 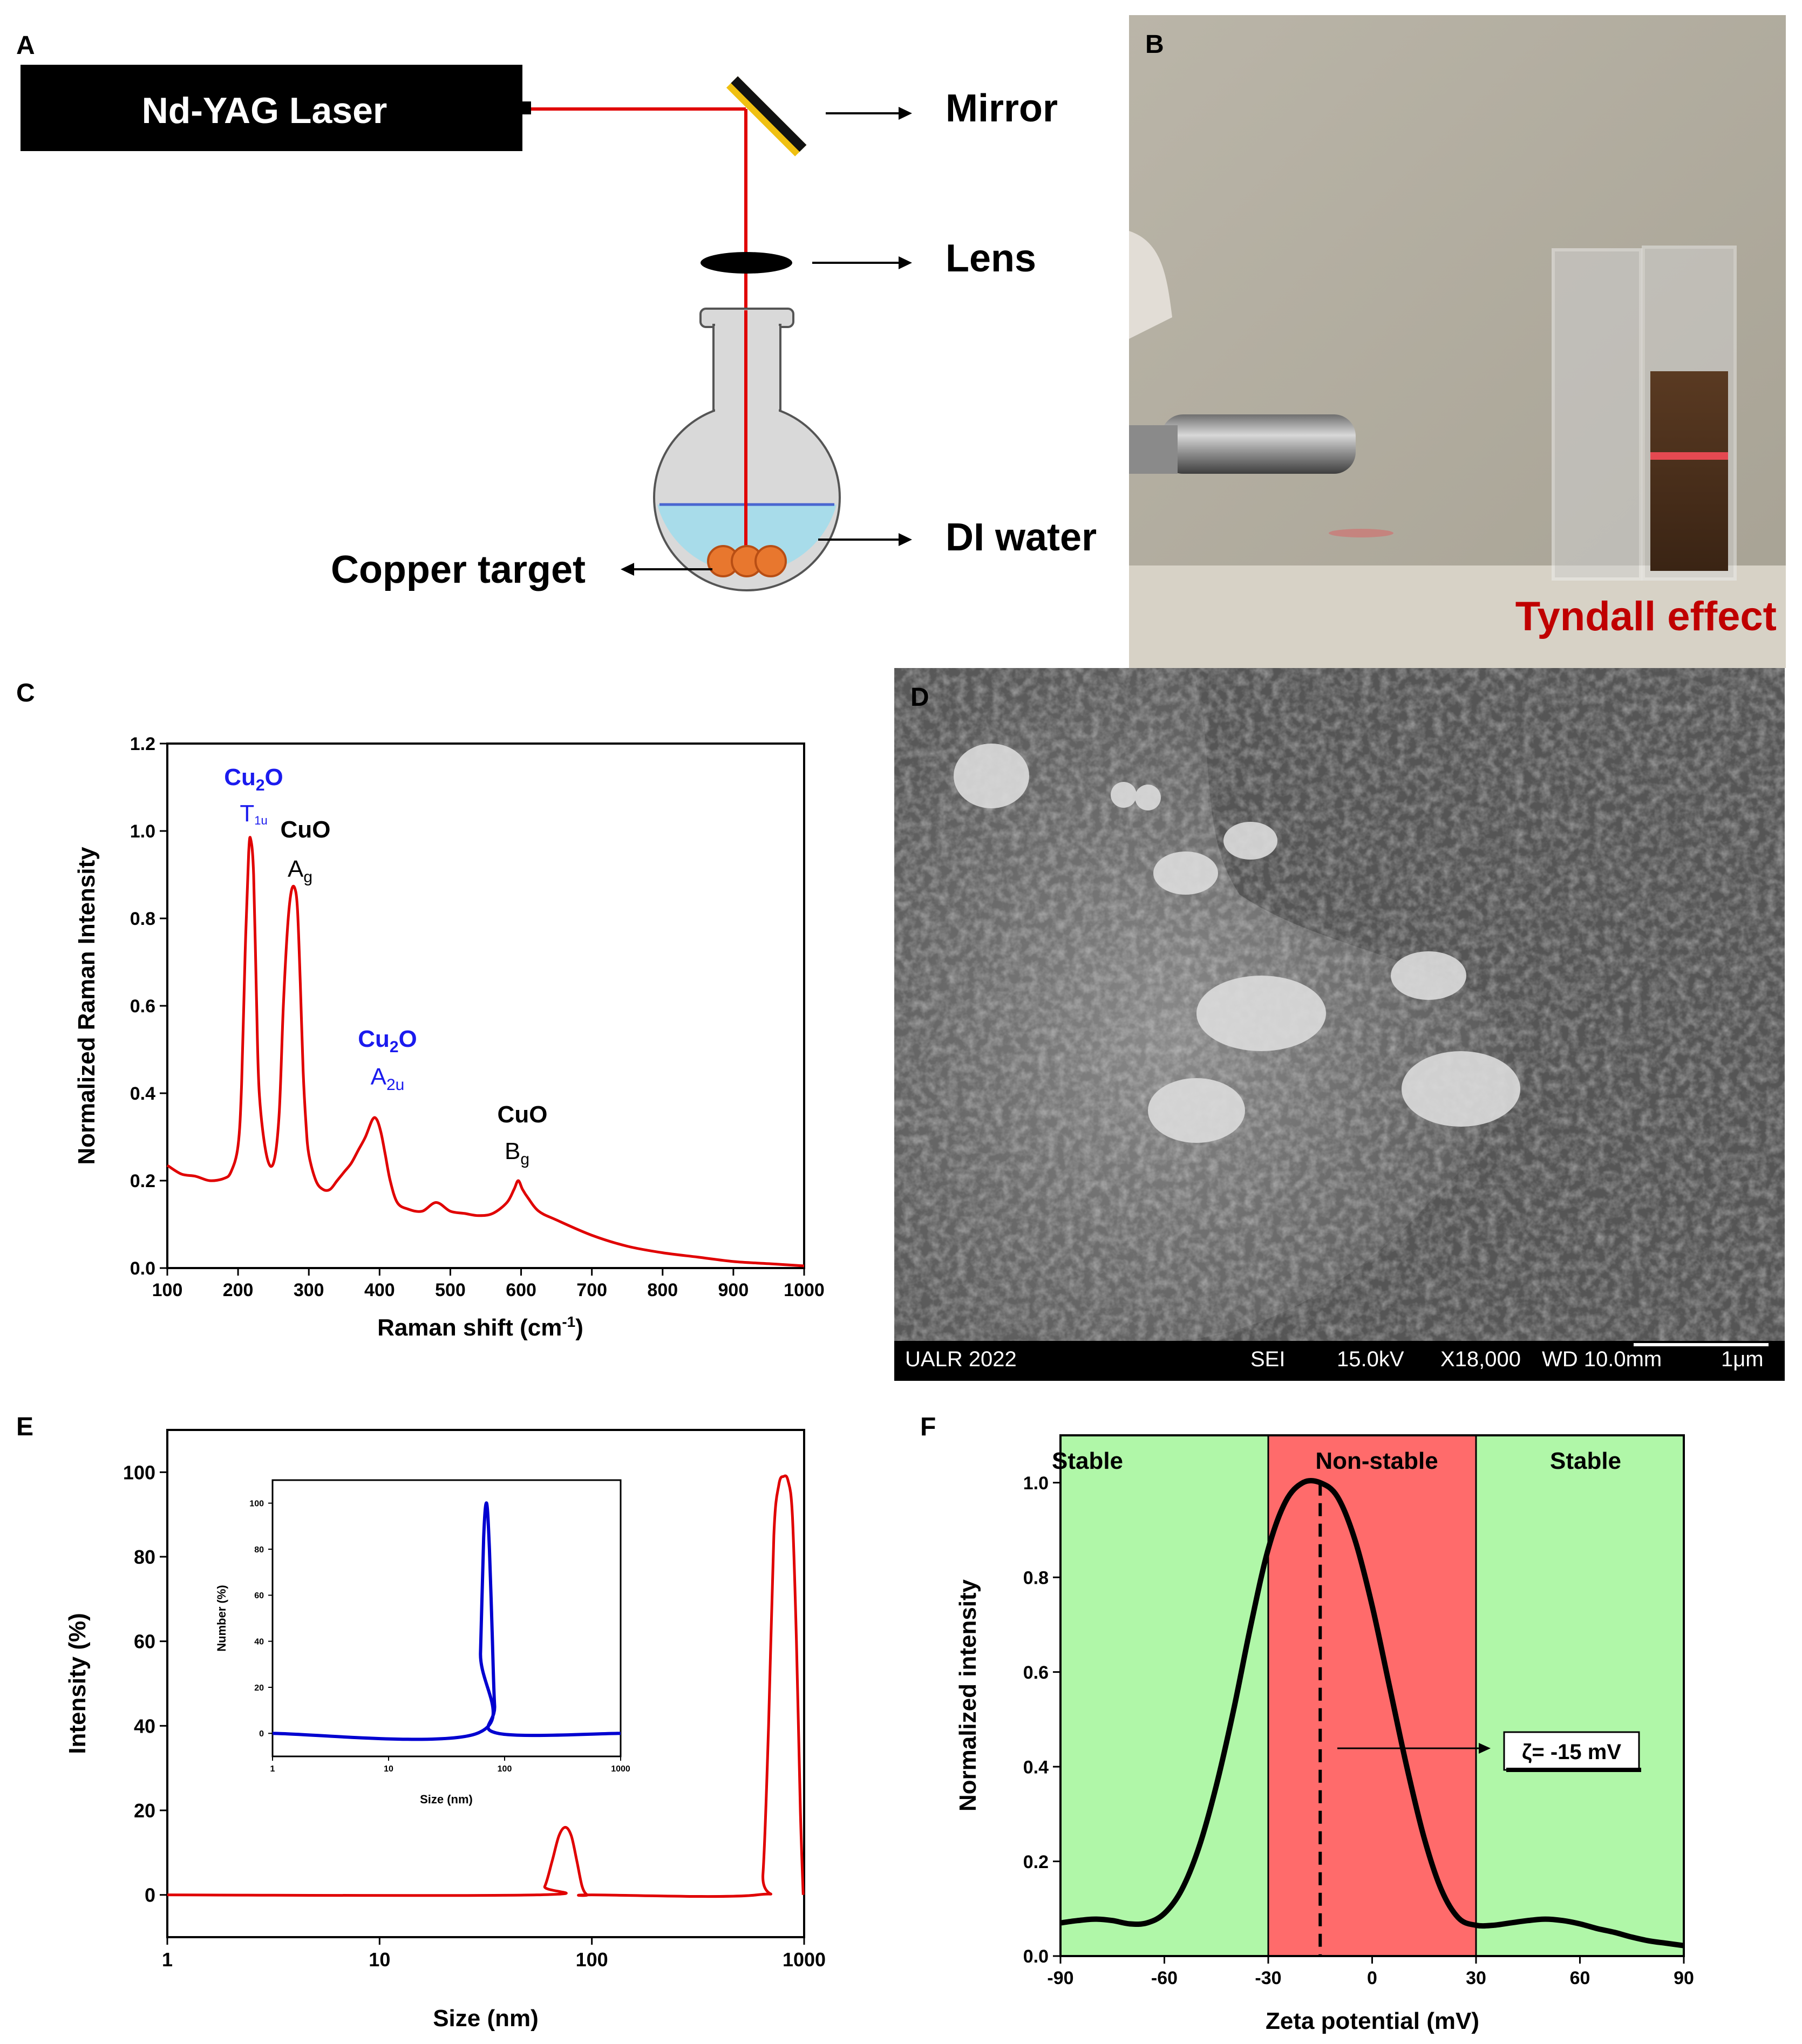 I want to click on sem-mode: SEI, so click(x=1268, y=1359).